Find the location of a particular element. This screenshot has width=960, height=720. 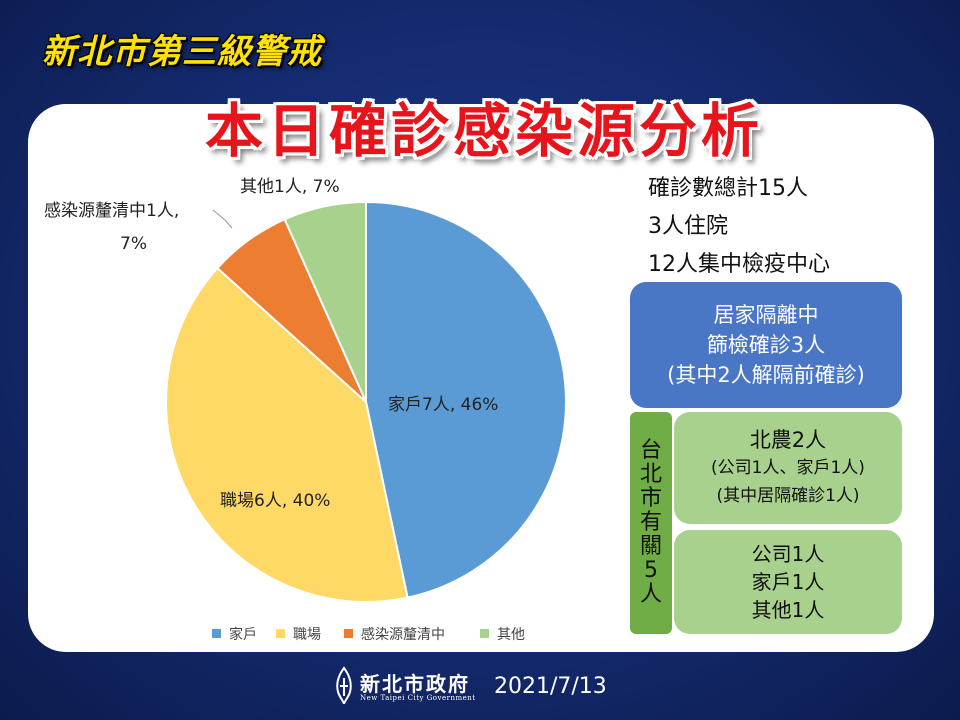

summary-total: 確診數總計15人 is located at coordinates (728, 188).